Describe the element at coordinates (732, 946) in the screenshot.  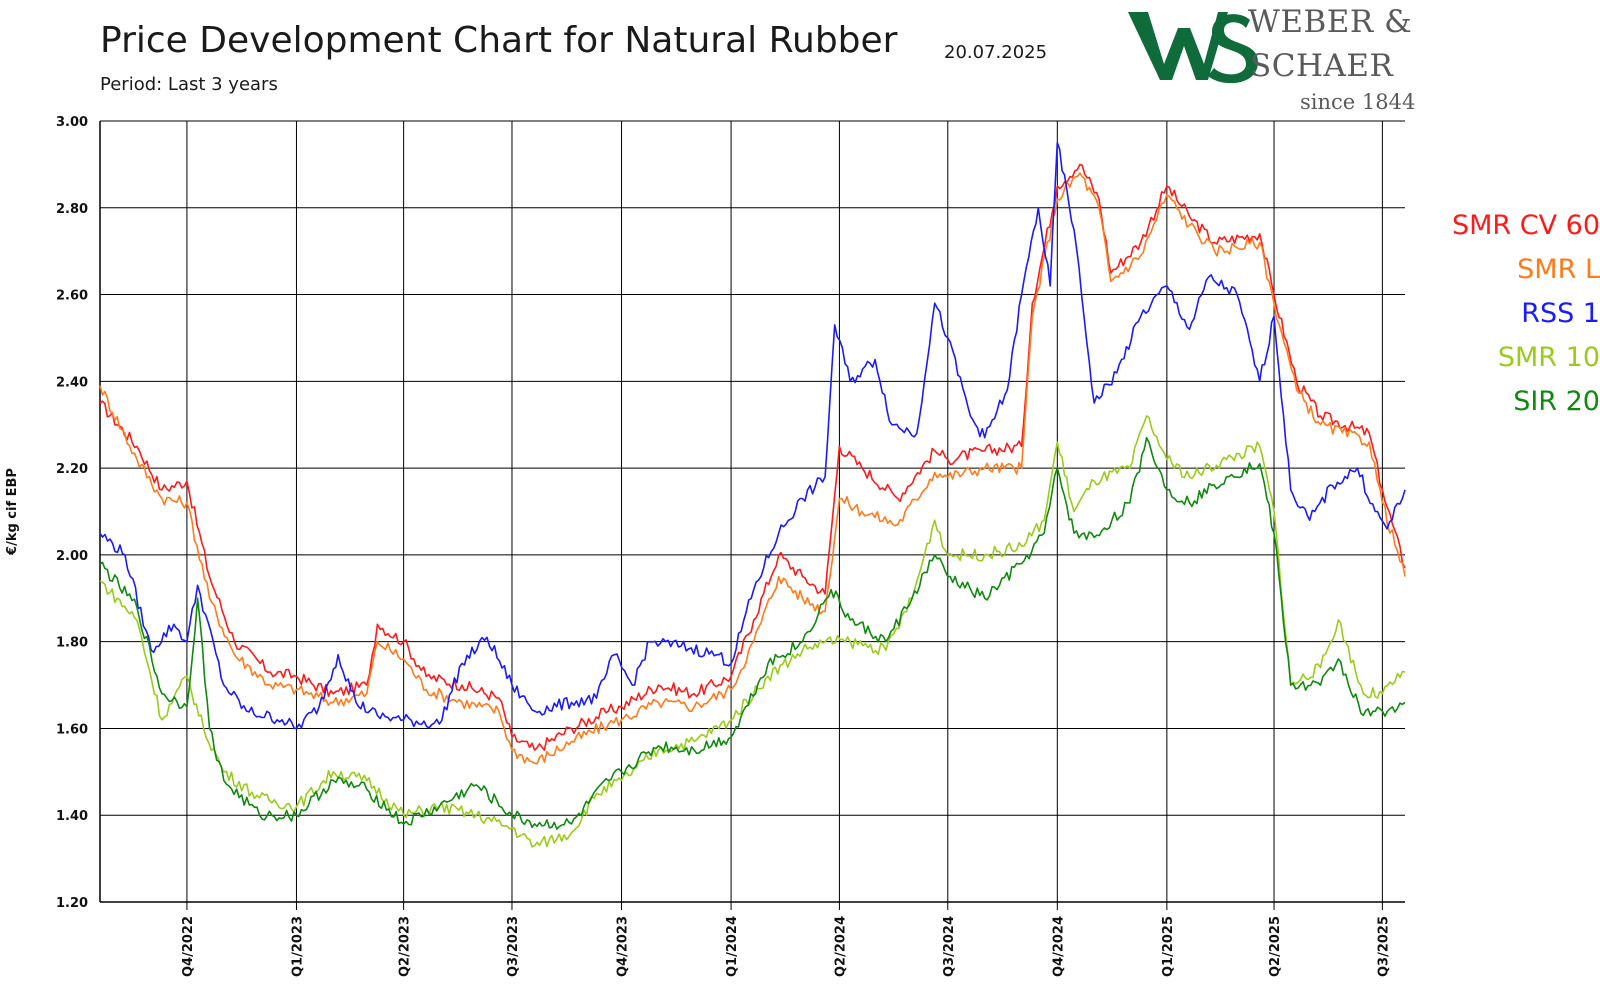
I see `x-tick-label: Q1/2024` at that location.